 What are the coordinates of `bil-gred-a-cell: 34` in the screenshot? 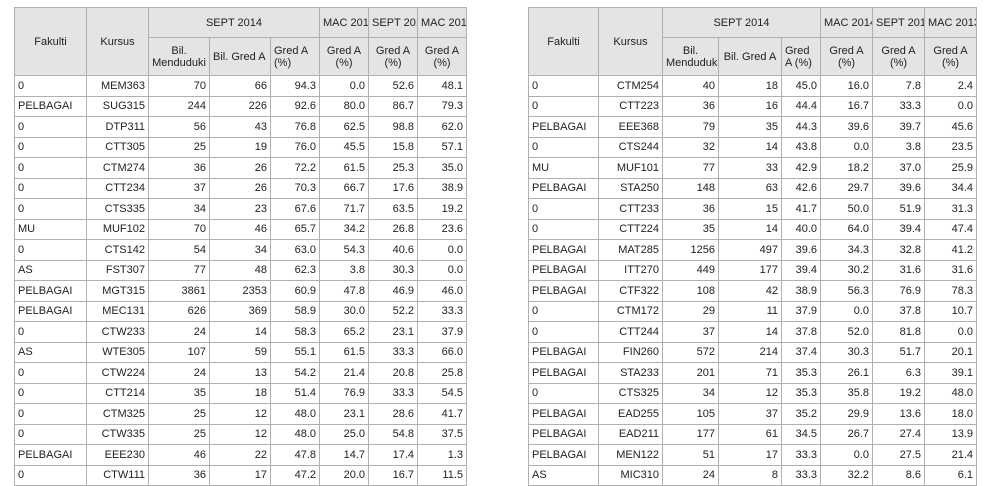 It's located at (240, 250).